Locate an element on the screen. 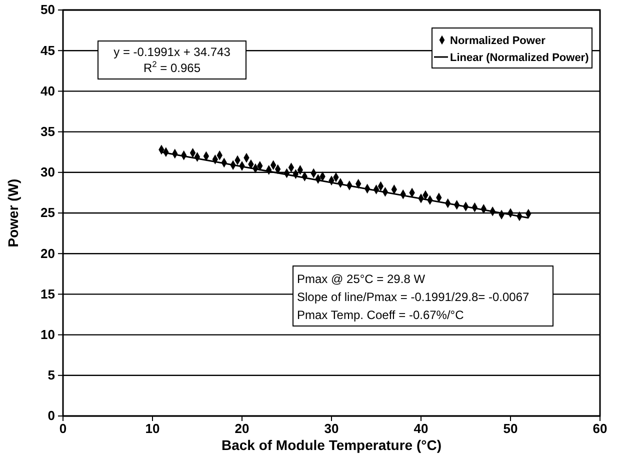  x-tick-label: 60 is located at coordinates (600, 428).